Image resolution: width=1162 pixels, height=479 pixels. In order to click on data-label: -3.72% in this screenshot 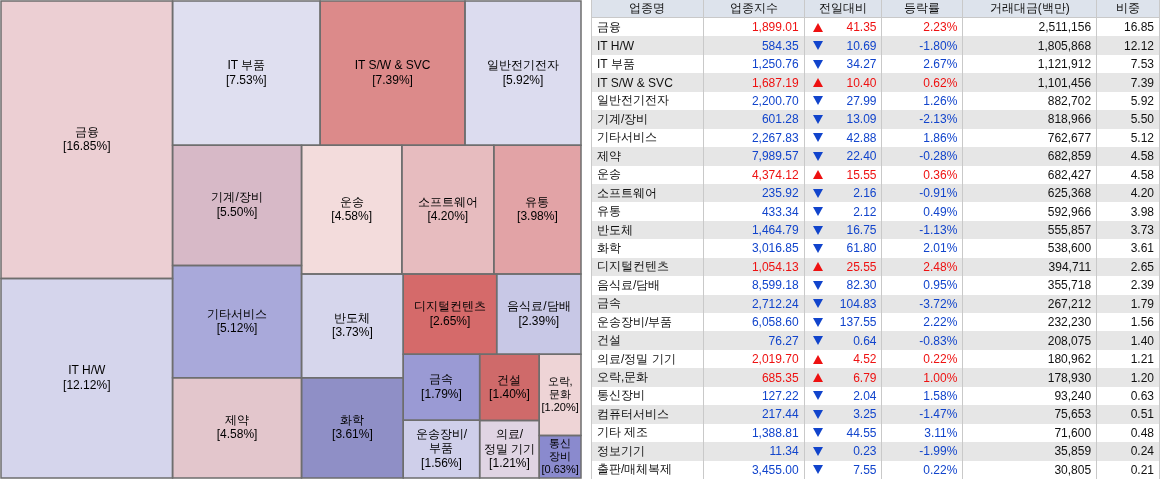, I will do `click(938, 303)`.